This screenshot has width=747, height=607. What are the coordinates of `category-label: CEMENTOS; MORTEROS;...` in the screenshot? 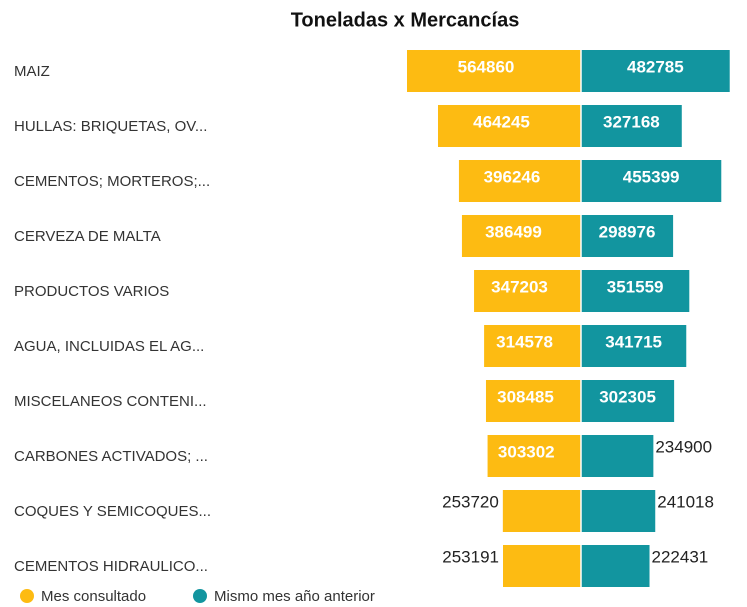 It's located at (112, 181).